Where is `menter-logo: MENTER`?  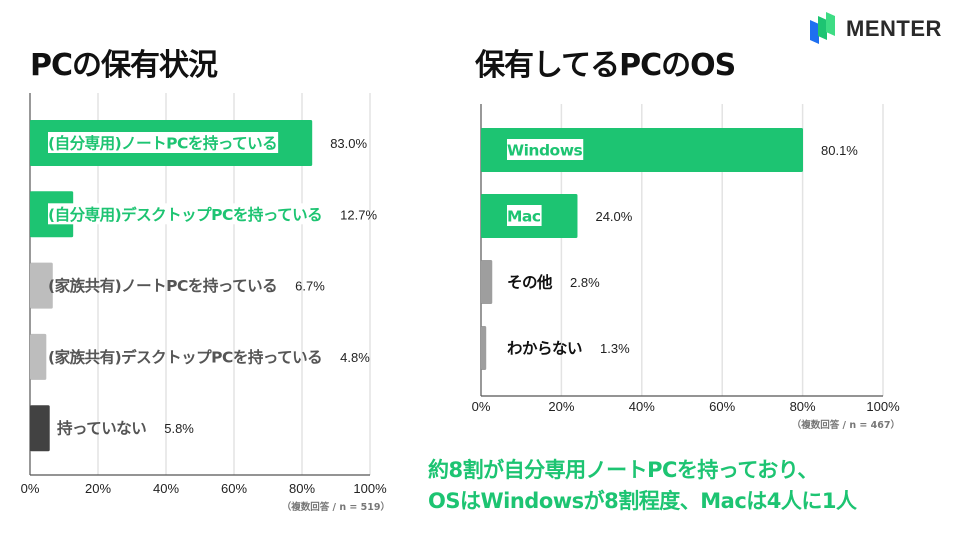 menter-logo: MENTER is located at coordinates (875, 29).